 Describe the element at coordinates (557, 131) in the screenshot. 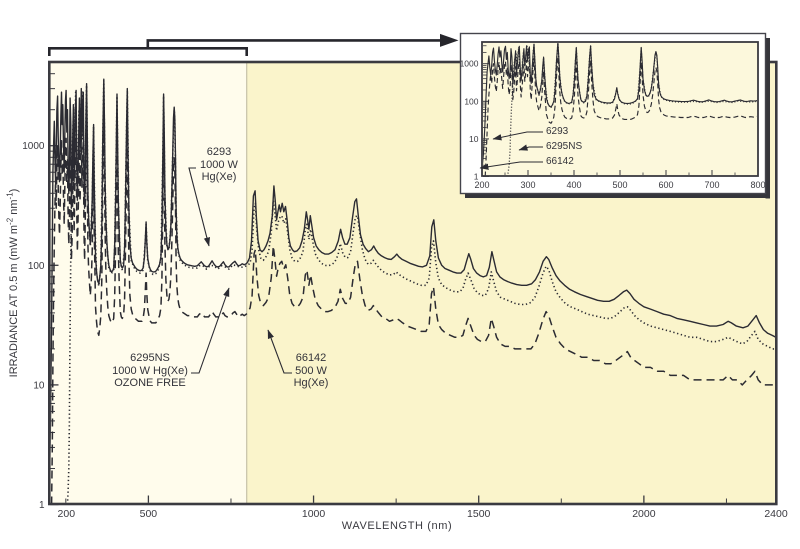

I see `inset-label-6293: 6293` at that location.